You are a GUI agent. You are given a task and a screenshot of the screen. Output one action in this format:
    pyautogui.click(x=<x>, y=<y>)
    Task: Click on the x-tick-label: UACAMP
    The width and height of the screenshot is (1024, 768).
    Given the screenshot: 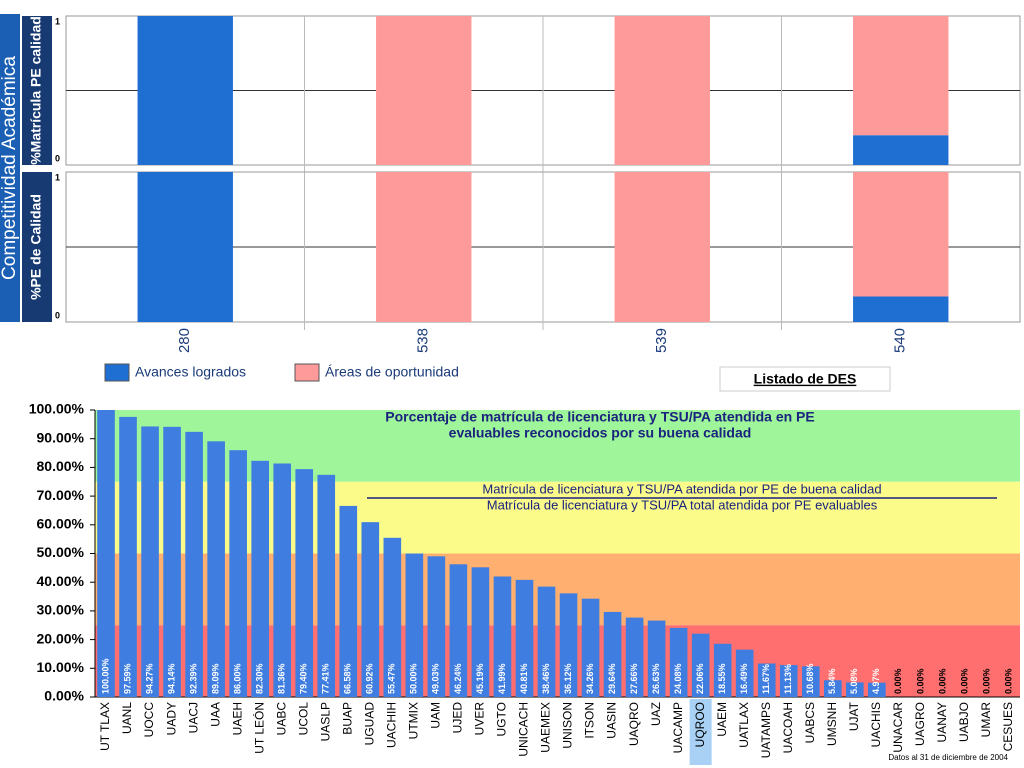 What is the action you would take?
    pyautogui.click(x=678, y=727)
    